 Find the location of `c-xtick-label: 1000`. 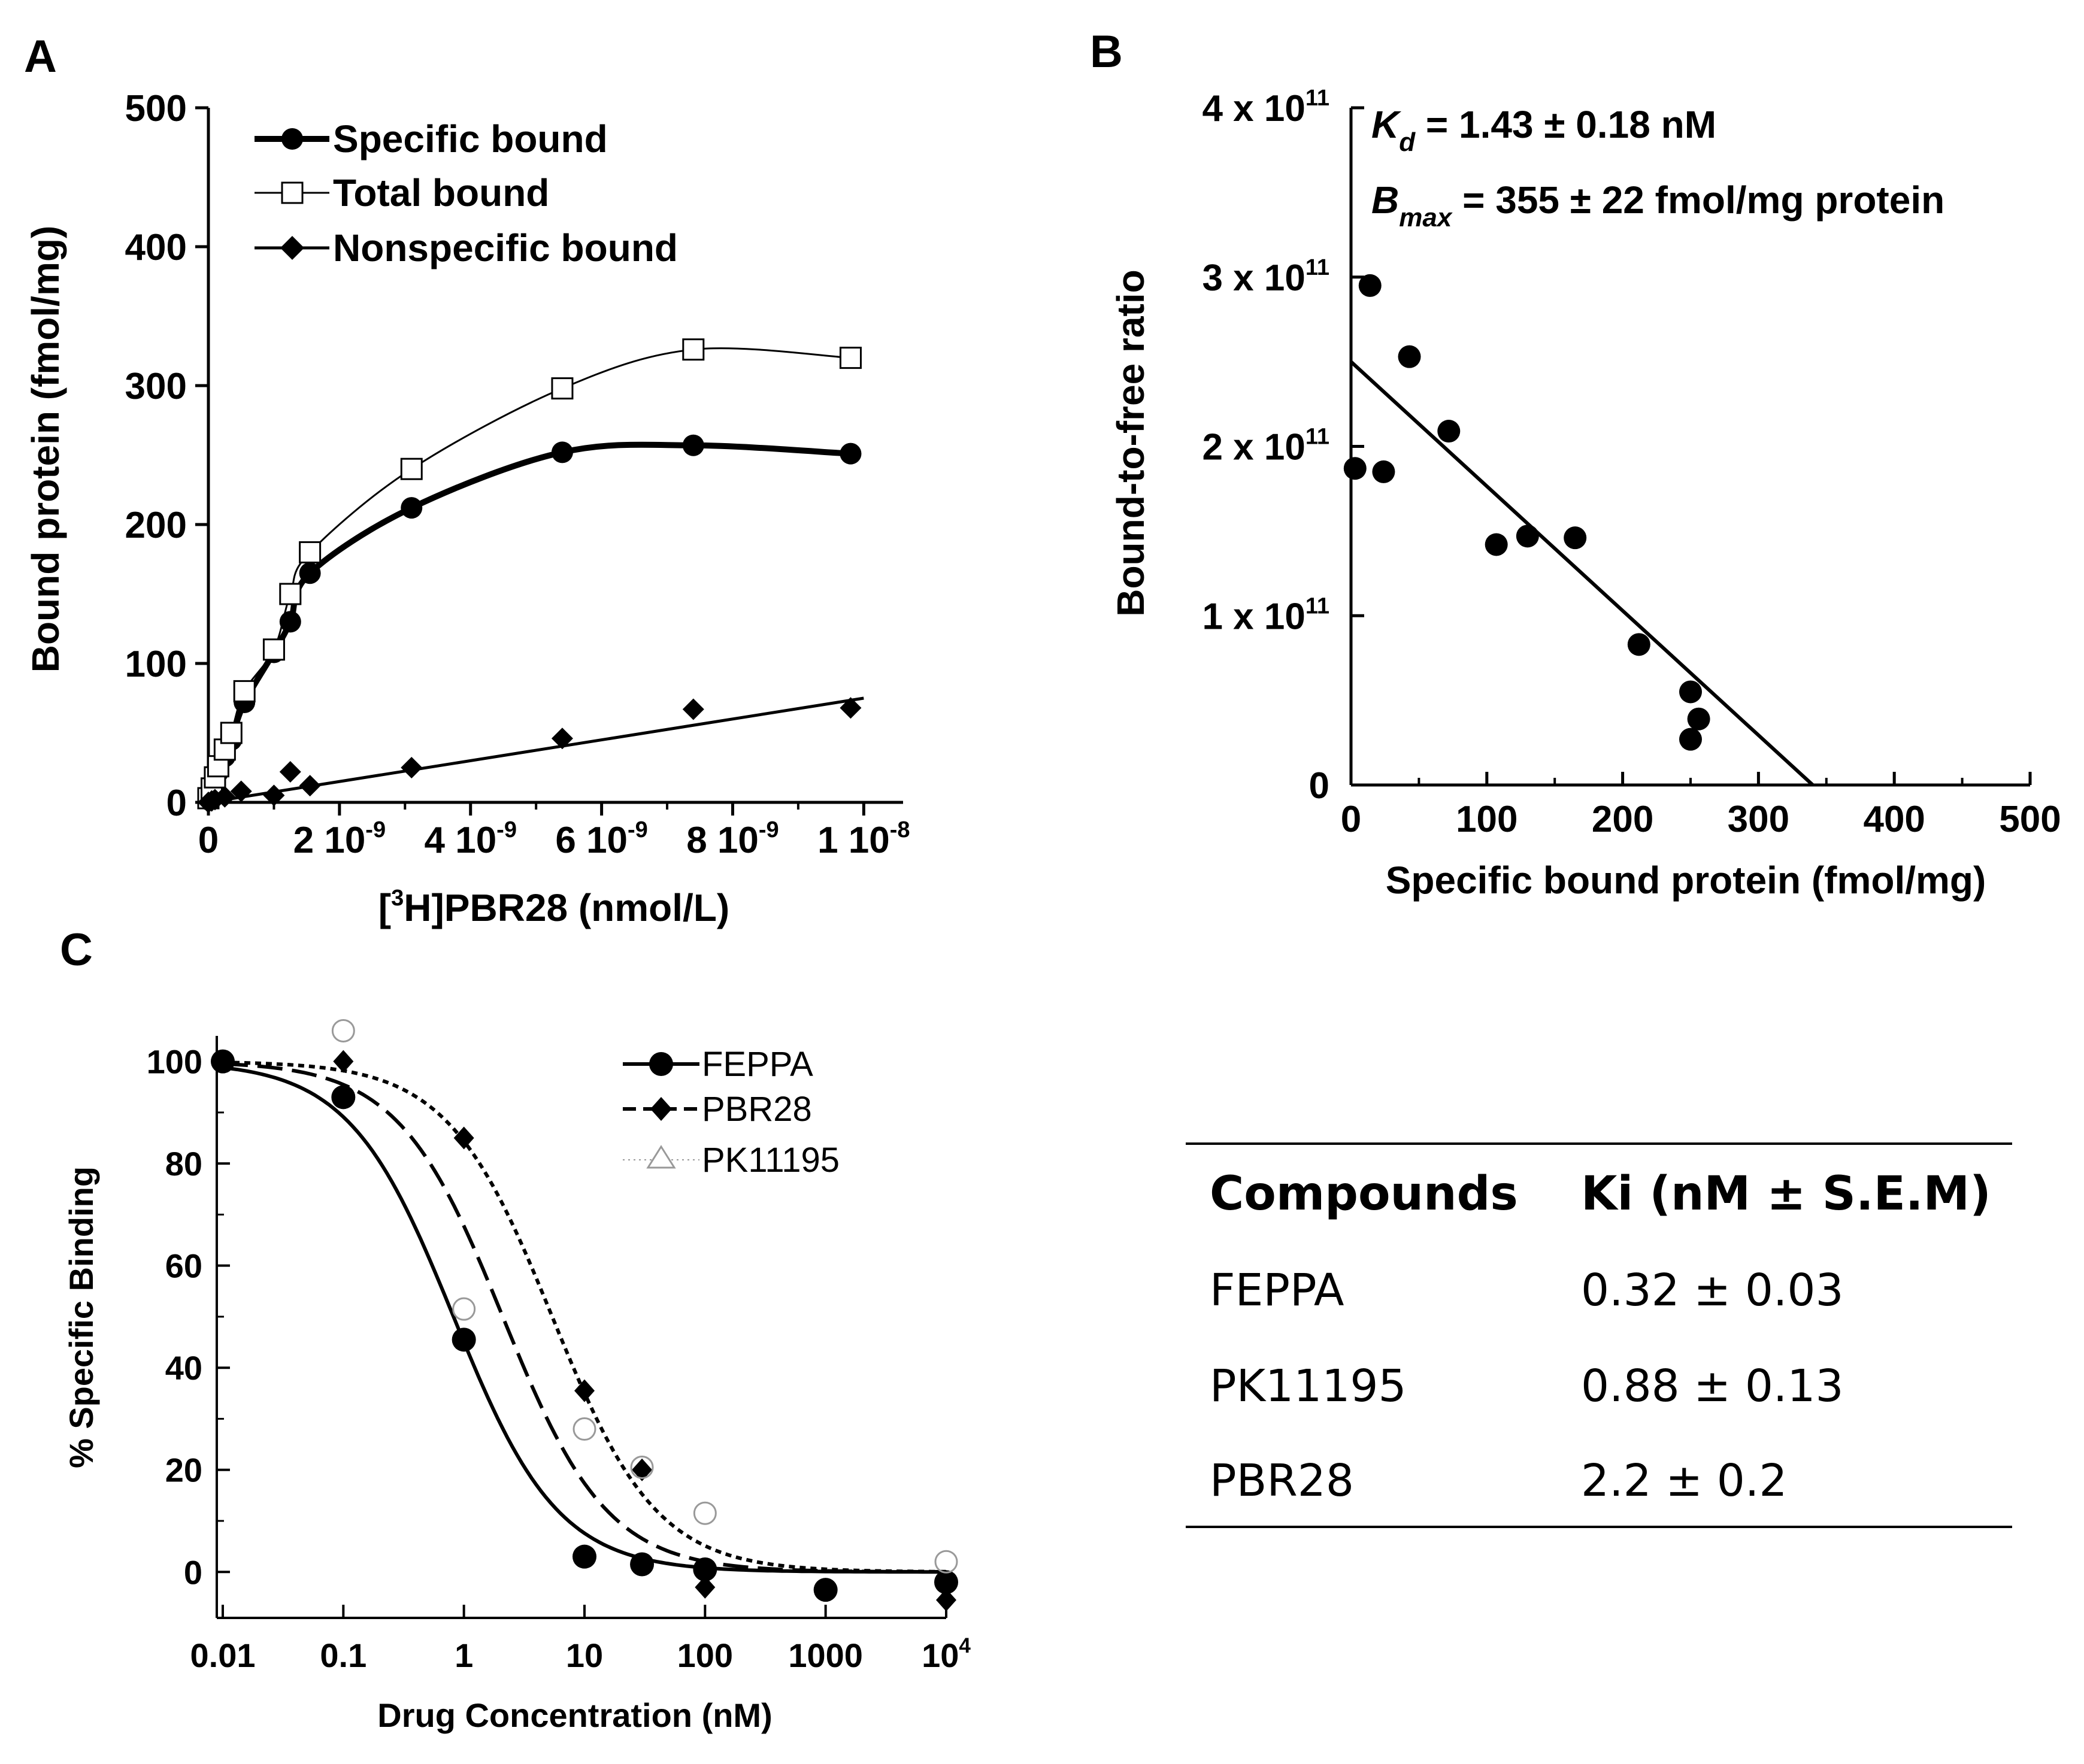

c-xtick-label: 1000 is located at coordinates (825, 1655).